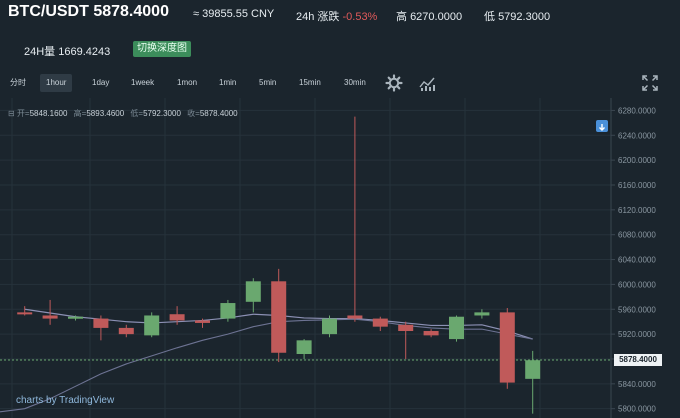 The image size is (680, 418). What do you see at coordinates (56, 83) in the screenshot?
I see `timeframe-1hour: 1hour` at bounding box center [56, 83].